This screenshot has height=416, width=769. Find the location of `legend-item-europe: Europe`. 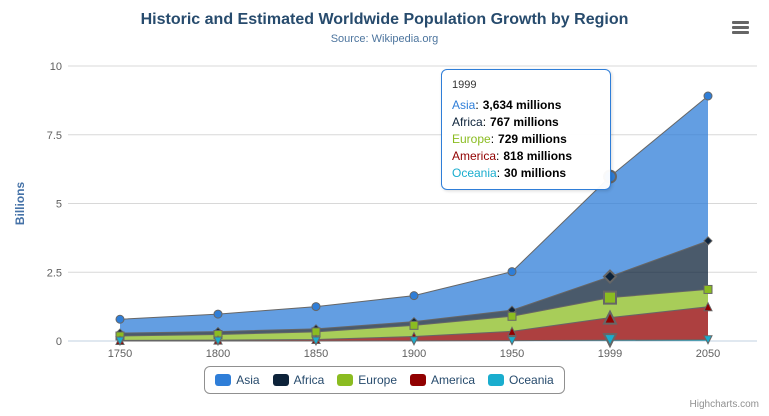

legend-item-europe: Europe is located at coordinates (367, 380).